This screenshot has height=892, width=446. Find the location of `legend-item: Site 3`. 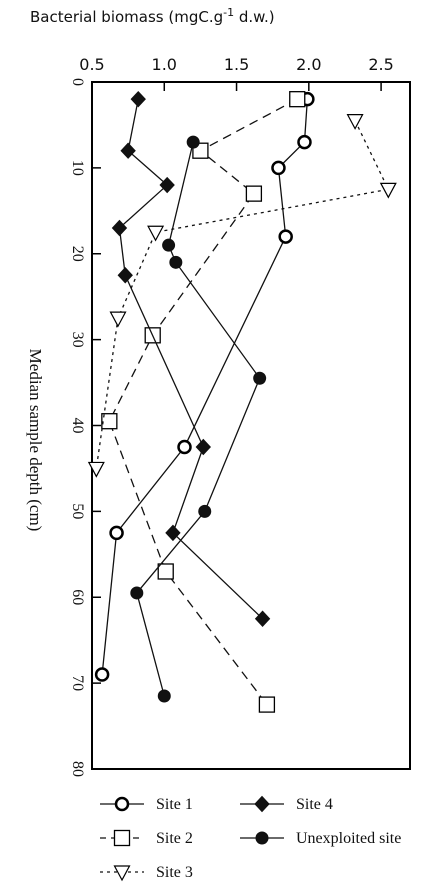

legend-item: Site 3 is located at coordinates (146, 873).